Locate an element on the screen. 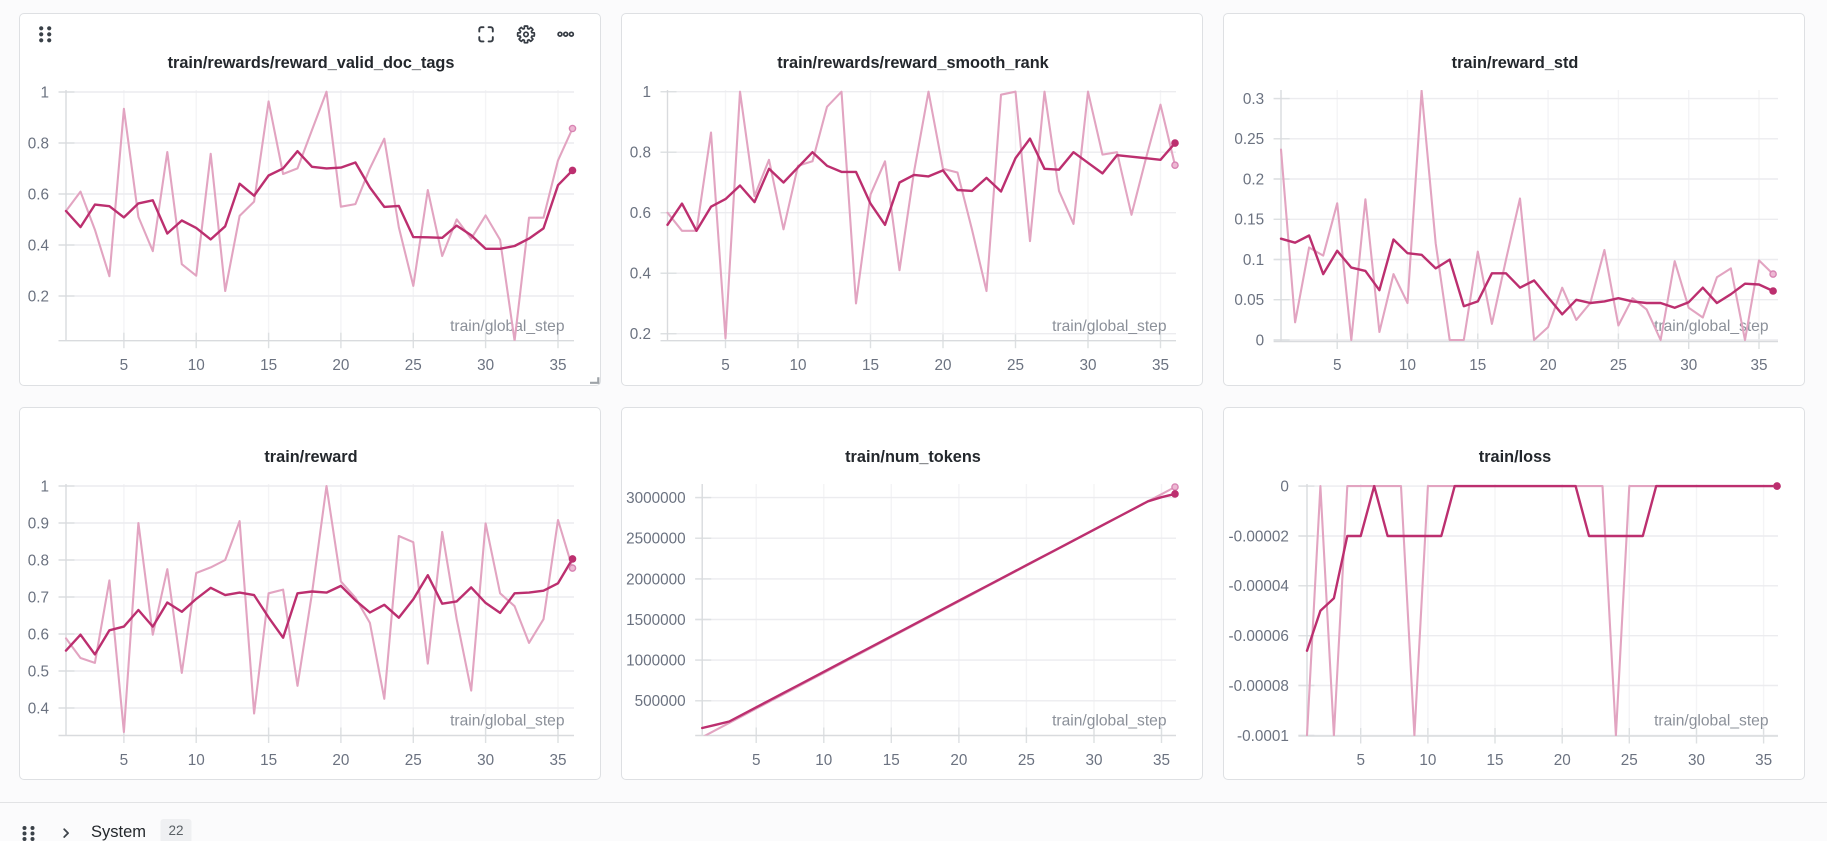 The width and height of the screenshot is (1827, 841). svg-text: -0.00002 is located at coordinates (1259, 536).